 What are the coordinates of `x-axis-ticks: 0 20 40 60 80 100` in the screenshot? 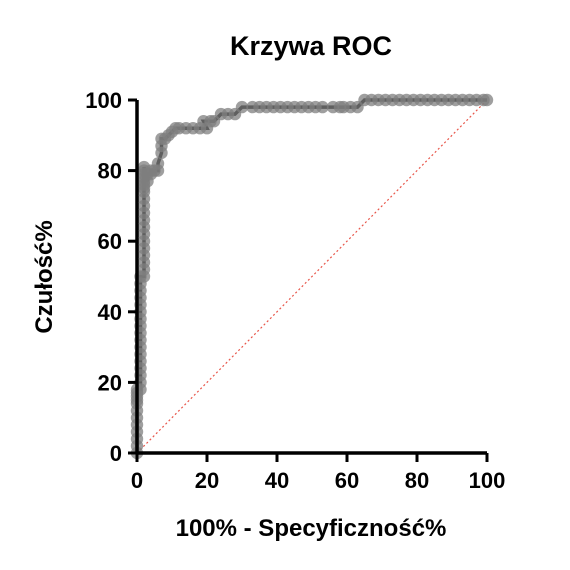 It's located at (318, 473).